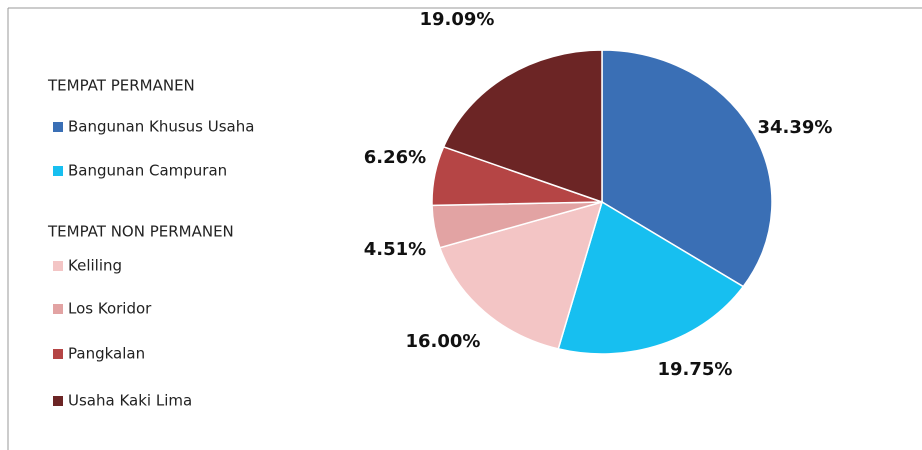  Describe the element at coordinates (147, 171) in the screenshot. I see `legend-label: Bangunan Campuran` at that location.